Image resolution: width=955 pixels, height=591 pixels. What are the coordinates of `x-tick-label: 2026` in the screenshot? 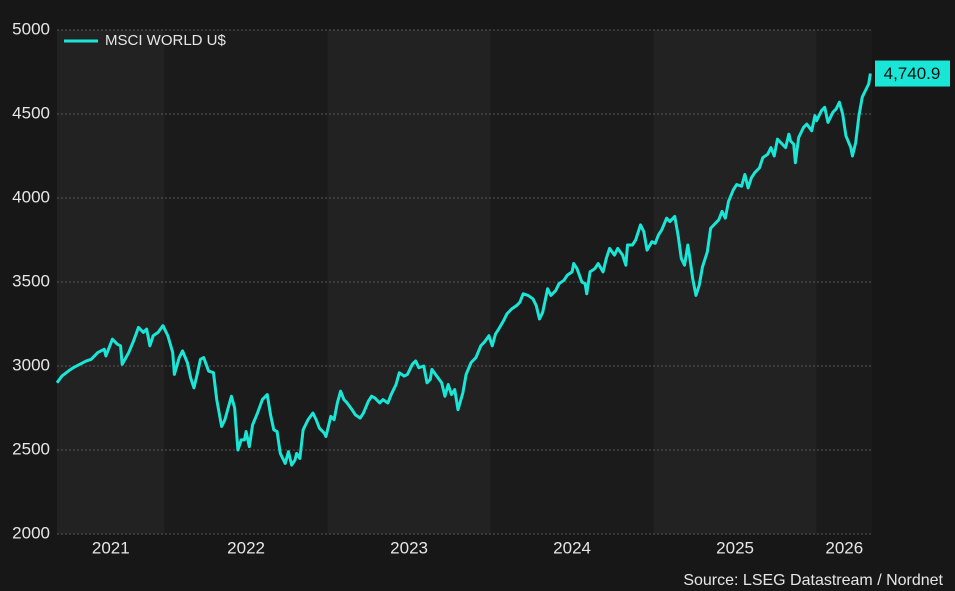 It's located at (844, 547).